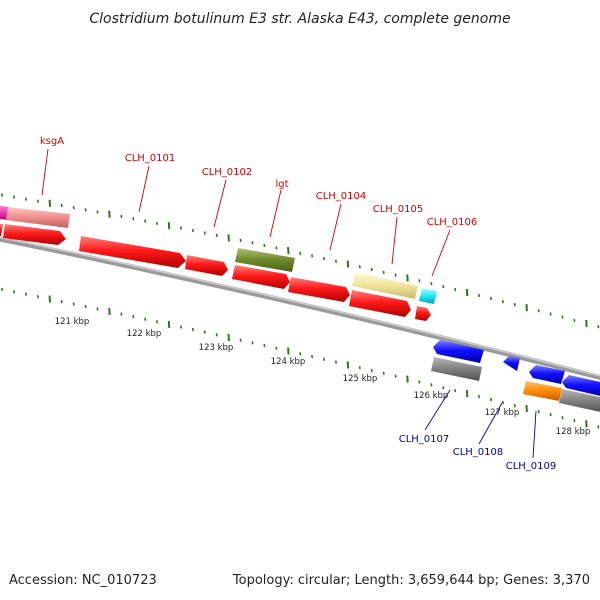  Describe the element at coordinates (341, 196) in the screenshot. I see `gene-label: CLH_0104` at that location.